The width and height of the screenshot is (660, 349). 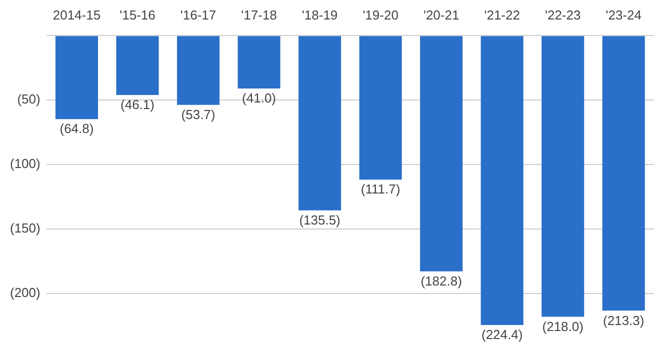 What do you see at coordinates (259, 98) in the screenshot?
I see `data-label: (41.0)` at bounding box center [259, 98].